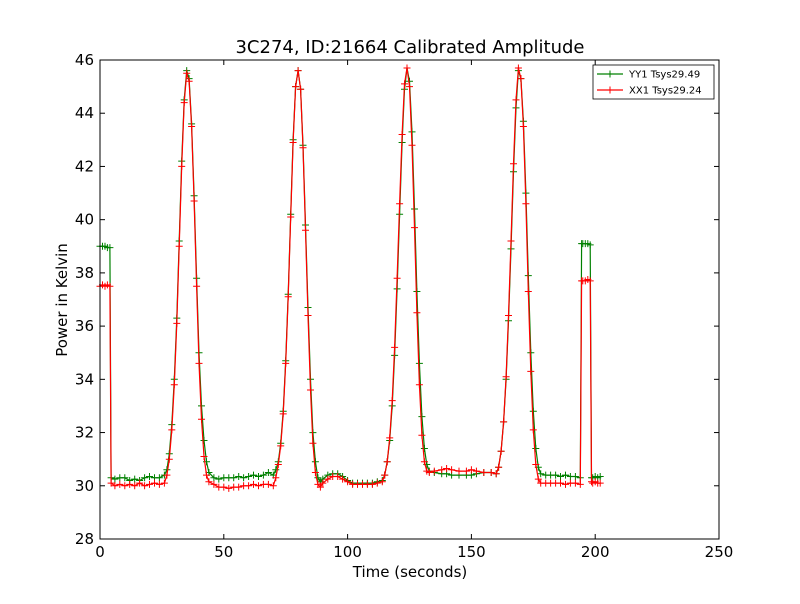 The image size is (800, 604). I want to click on x-tick-label: 200, so click(595, 552).